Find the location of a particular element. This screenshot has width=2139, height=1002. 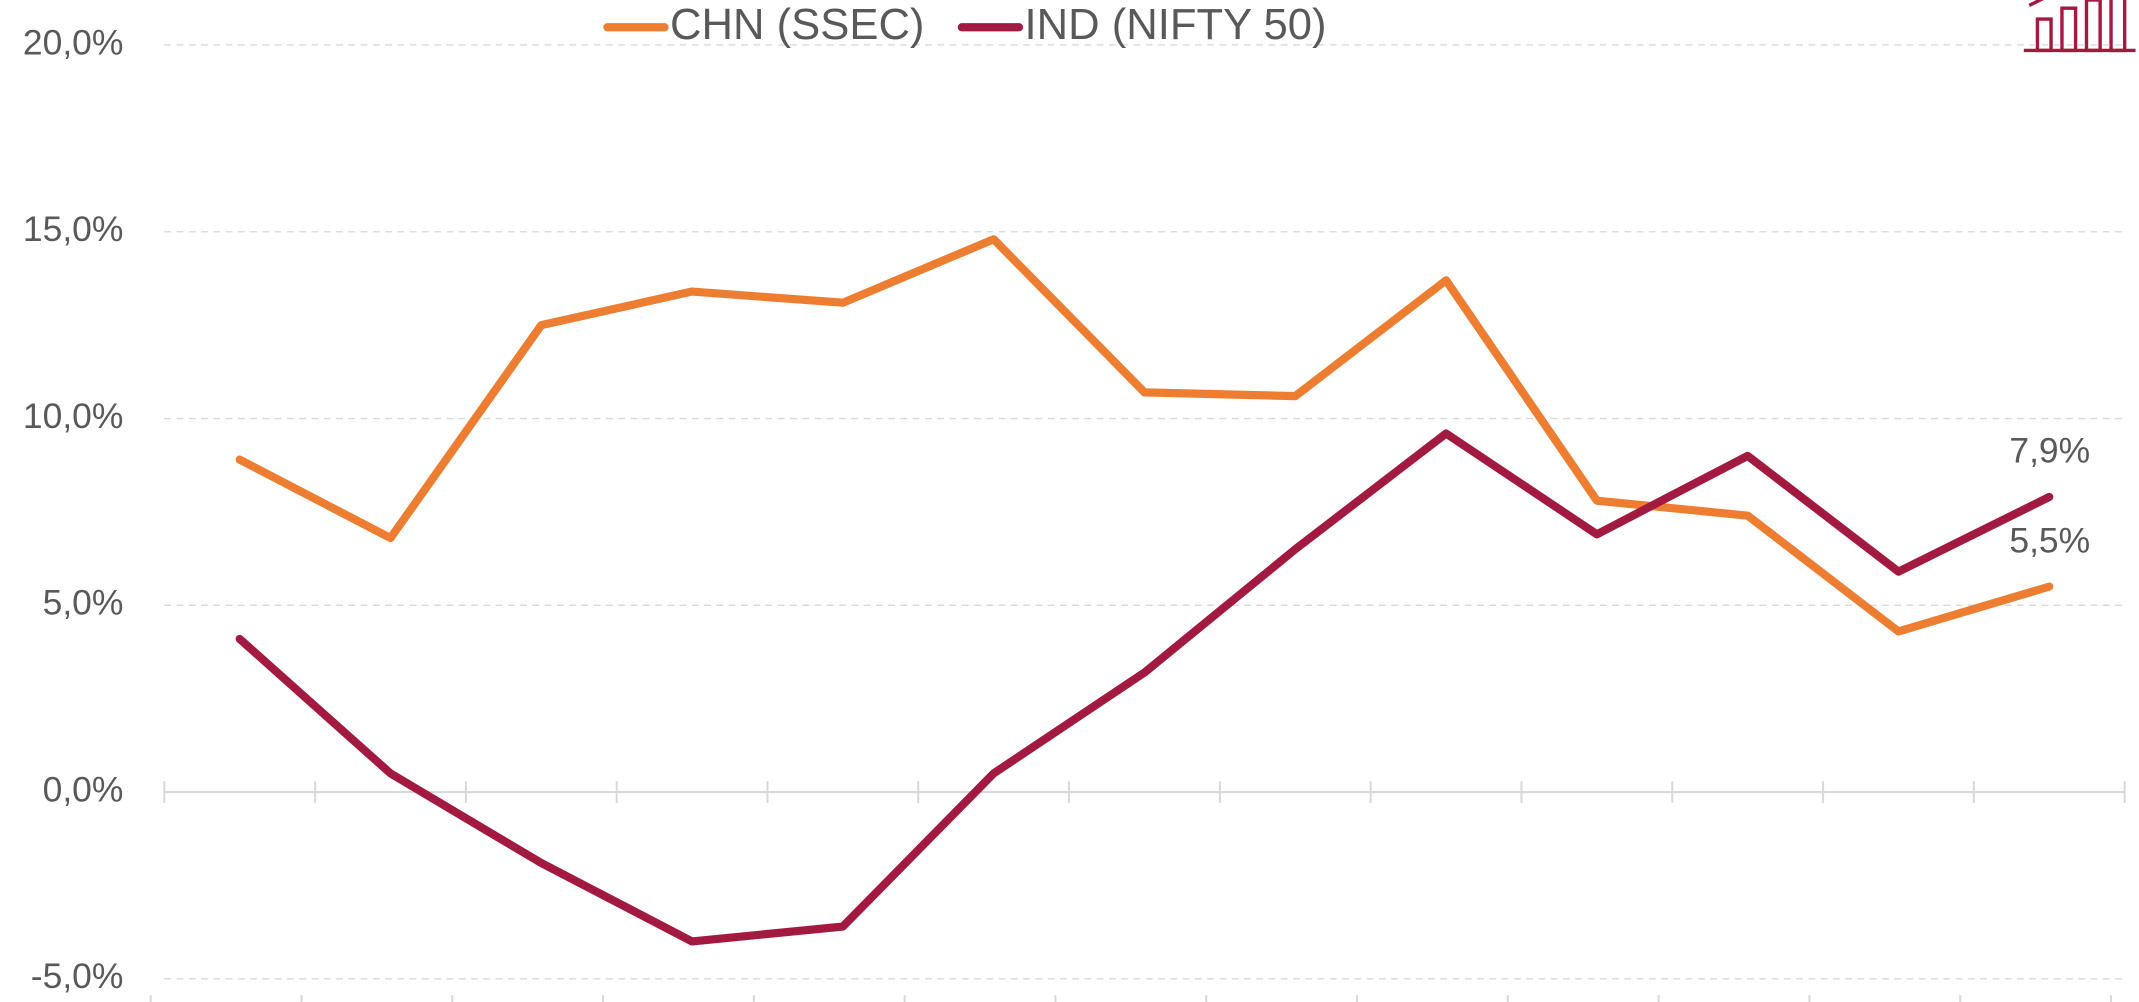

legend-label: IND (NIFTY 50) is located at coordinates (1176, 25).